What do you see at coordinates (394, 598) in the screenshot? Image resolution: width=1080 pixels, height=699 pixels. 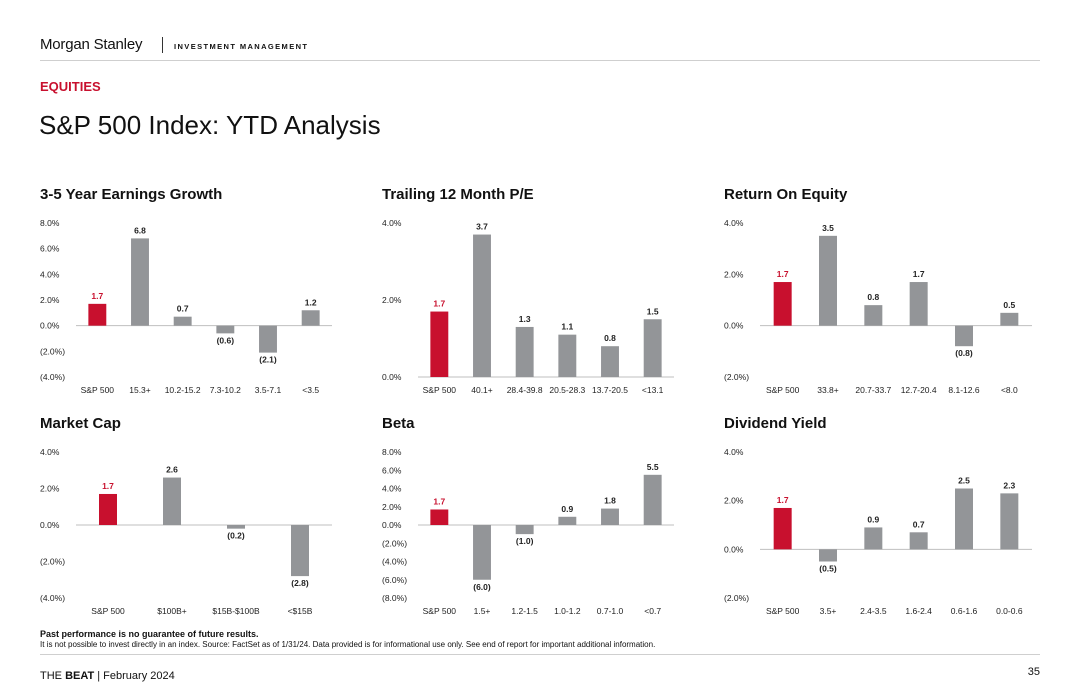 I see `y-tick-label: (8.0%)` at bounding box center [394, 598].